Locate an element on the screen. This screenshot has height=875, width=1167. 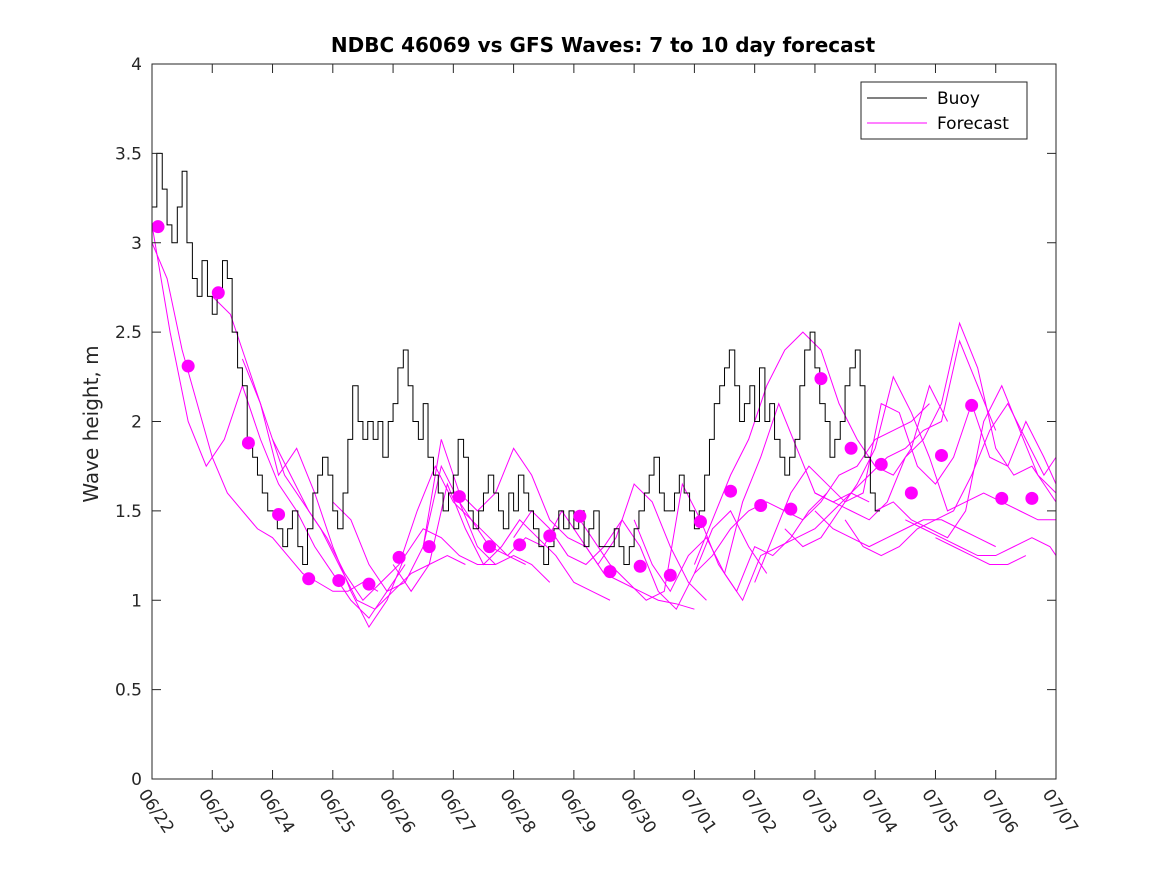
y-tick-label: 1 is located at coordinates (136, 601).